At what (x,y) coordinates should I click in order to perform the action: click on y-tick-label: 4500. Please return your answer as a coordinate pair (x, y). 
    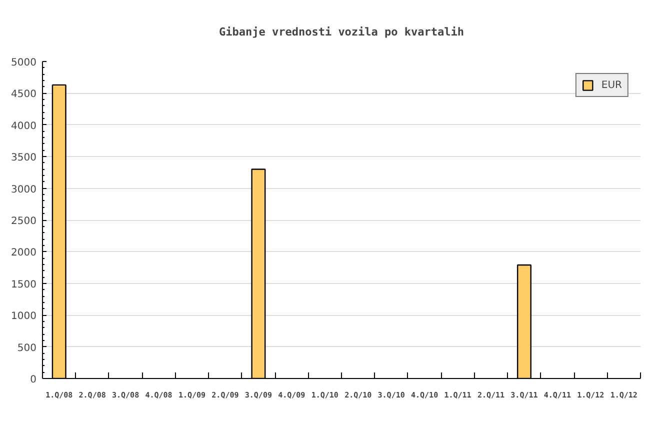
    Looking at the image, I should click on (24, 94).